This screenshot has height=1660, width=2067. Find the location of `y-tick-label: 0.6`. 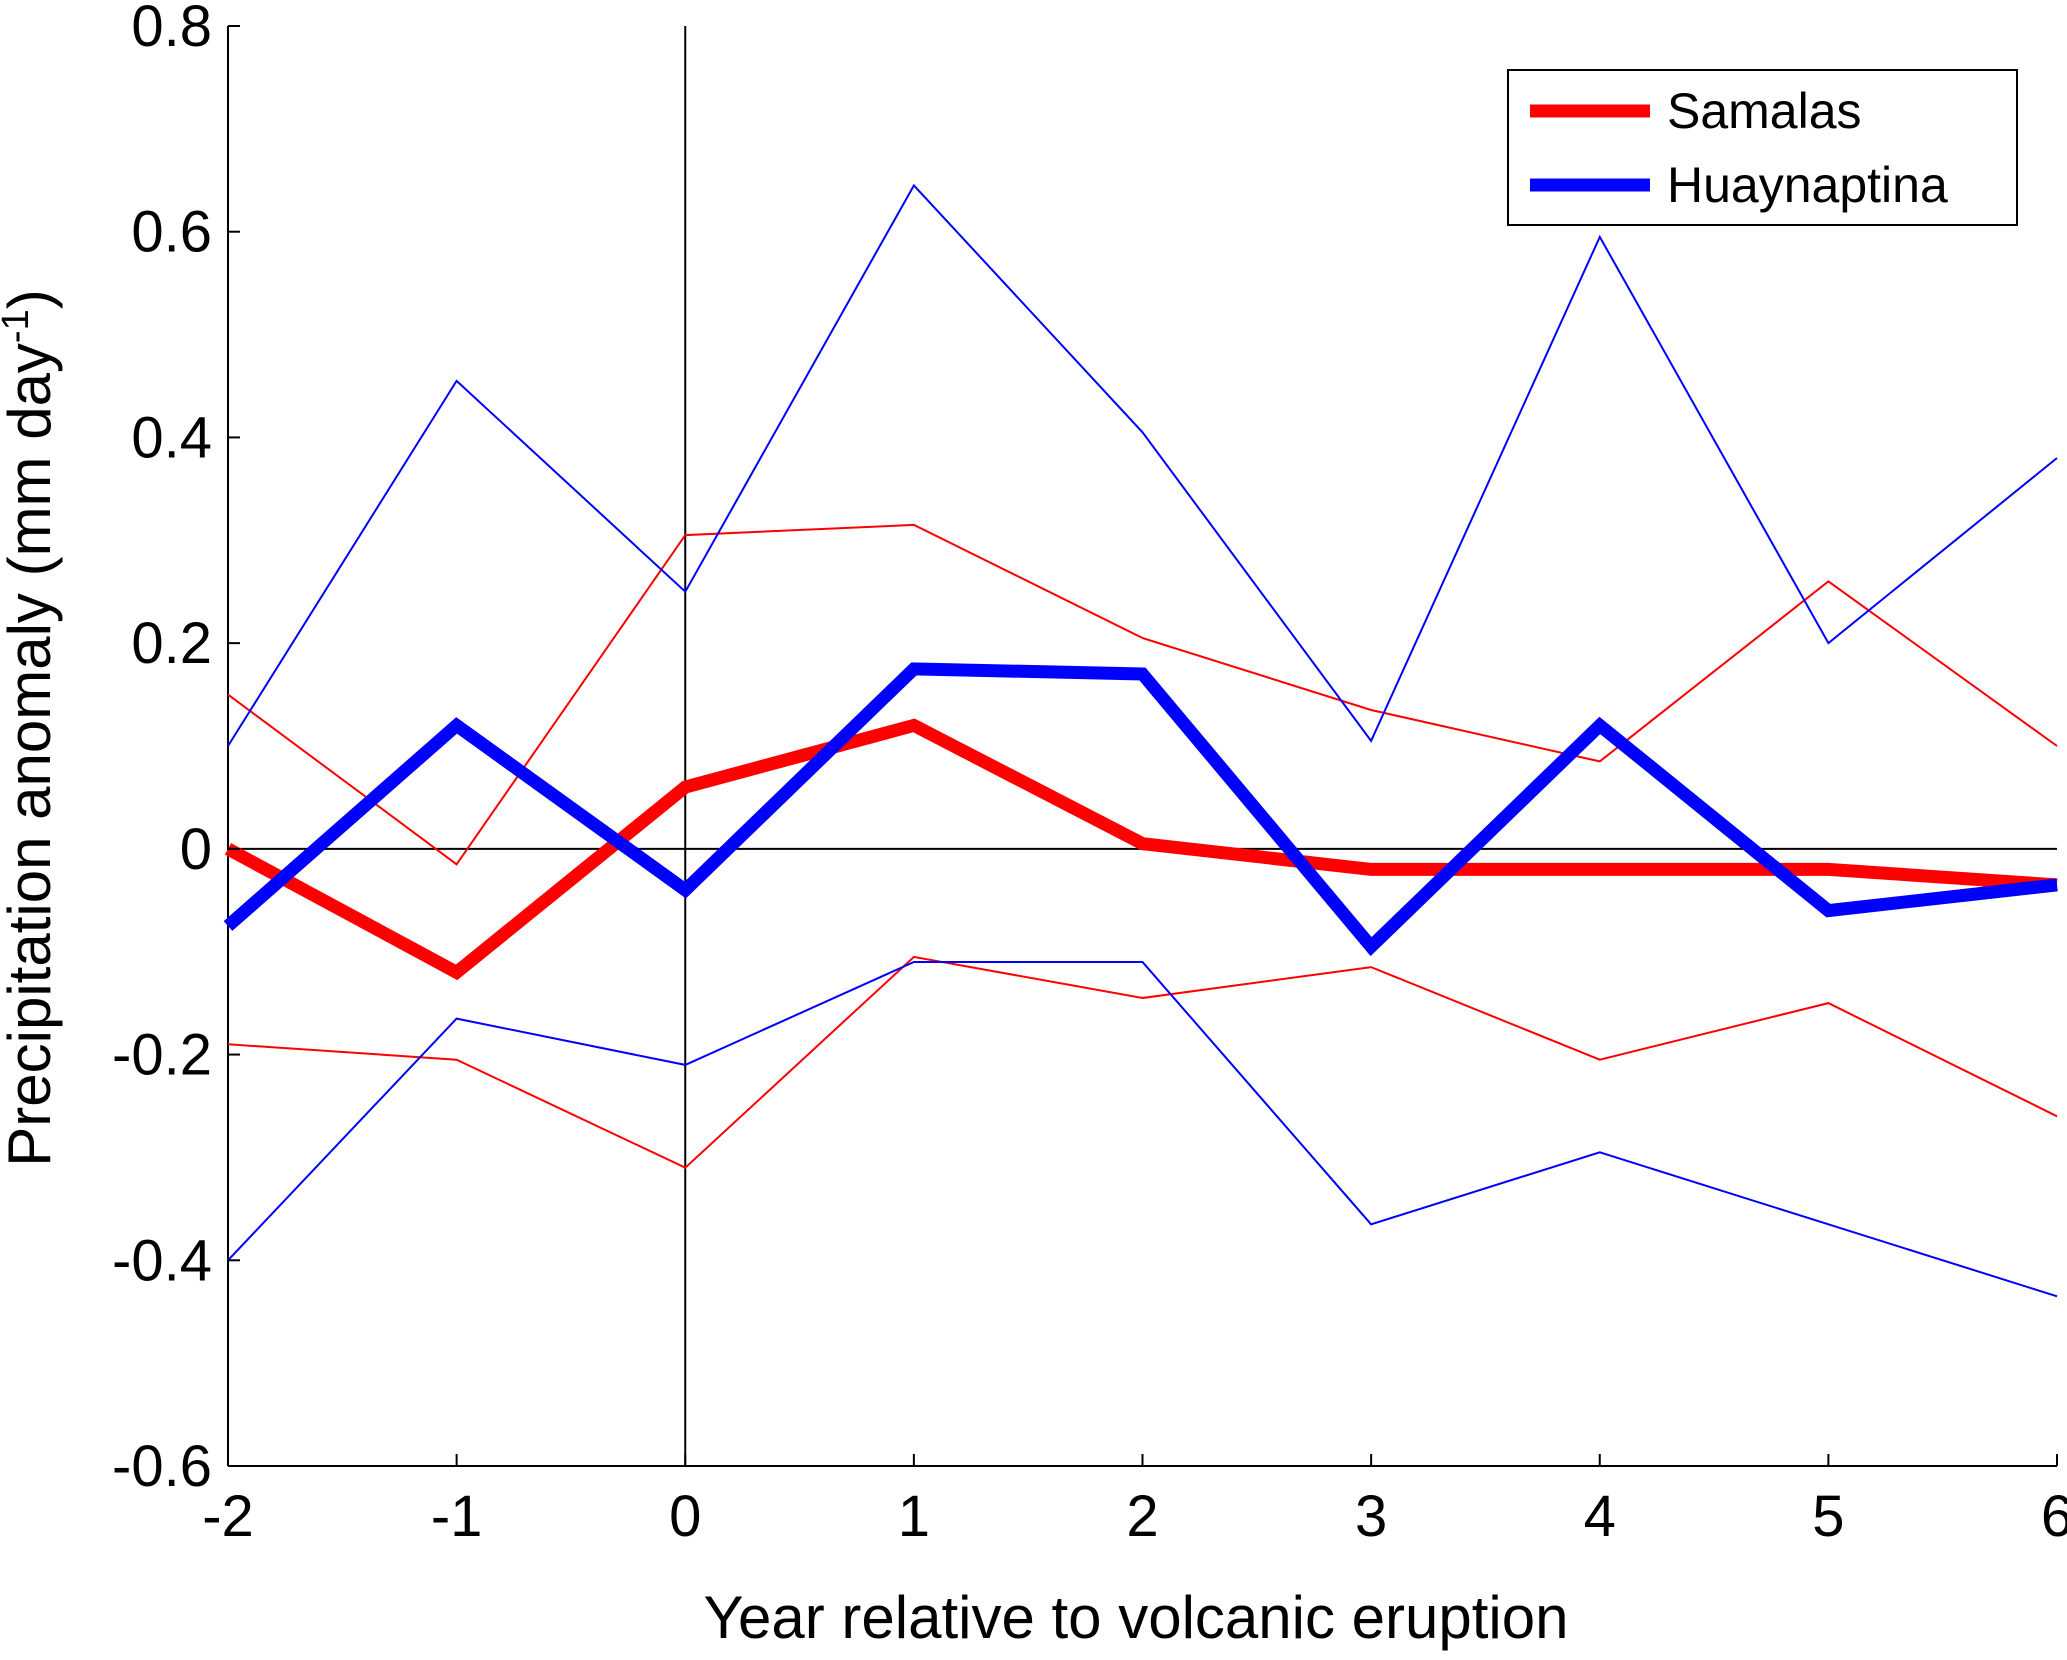

y-tick-label: 0.6 is located at coordinates (171, 232).